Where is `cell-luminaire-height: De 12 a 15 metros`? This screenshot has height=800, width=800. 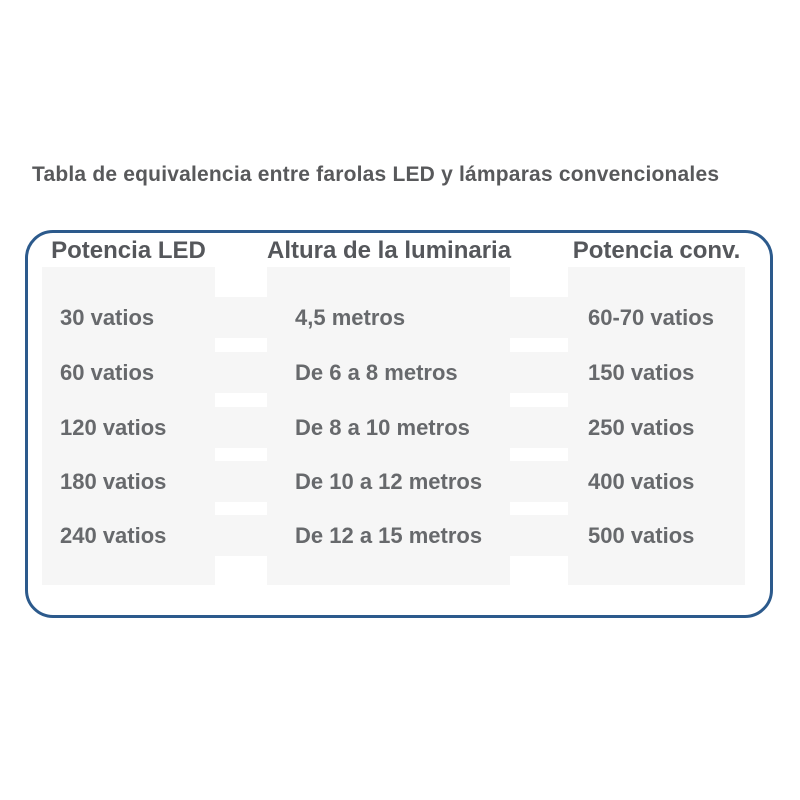
cell-luminaire-height: De 12 a 15 metros is located at coordinates (389, 535).